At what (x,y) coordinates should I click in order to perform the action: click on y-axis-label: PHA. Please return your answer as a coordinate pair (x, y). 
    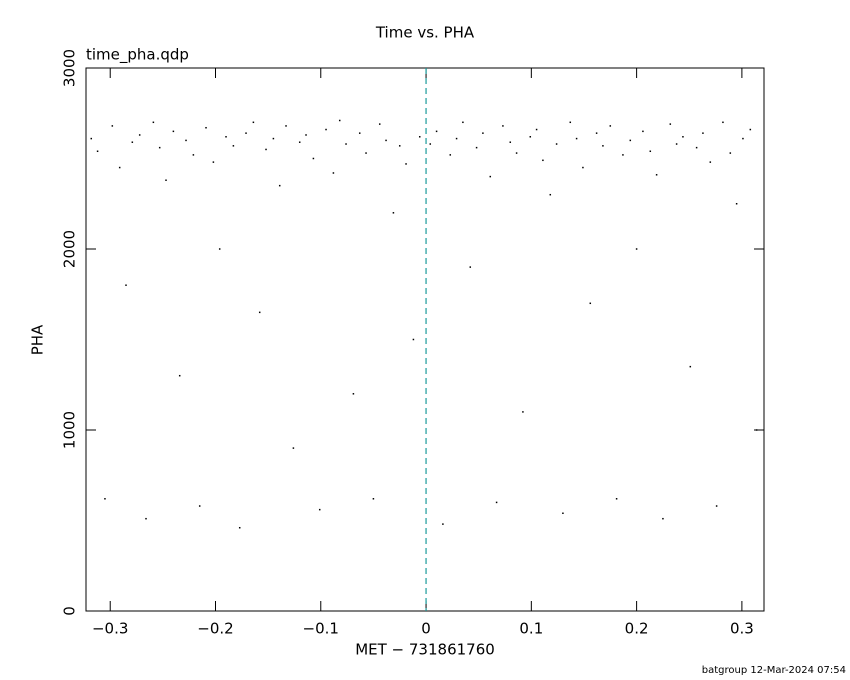
    Looking at the image, I should click on (38, 339).